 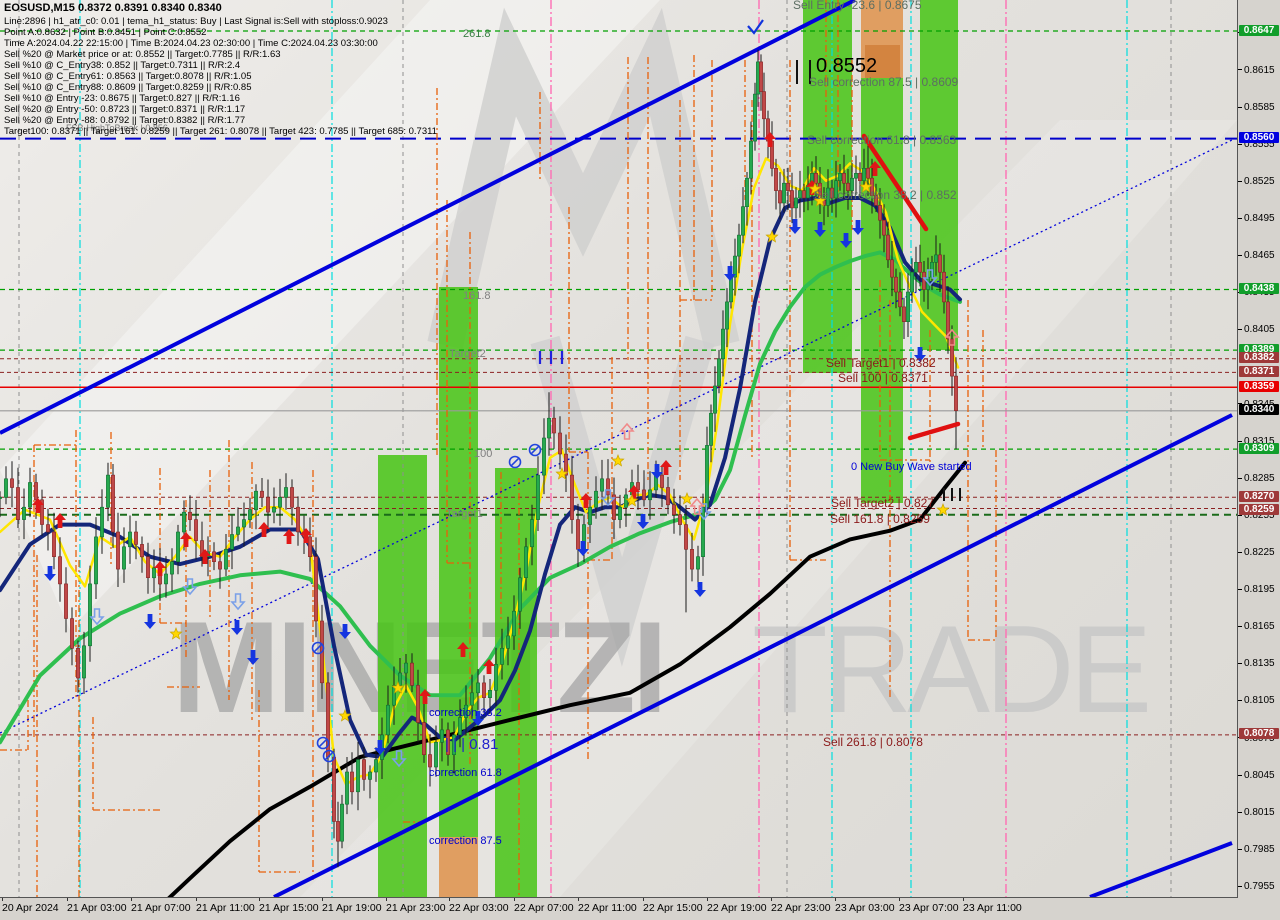 What do you see at coordinates (1259, 349) in the screenshot?
I see `price-level-badge: 0.8389` at bounding box center [1259, 349].